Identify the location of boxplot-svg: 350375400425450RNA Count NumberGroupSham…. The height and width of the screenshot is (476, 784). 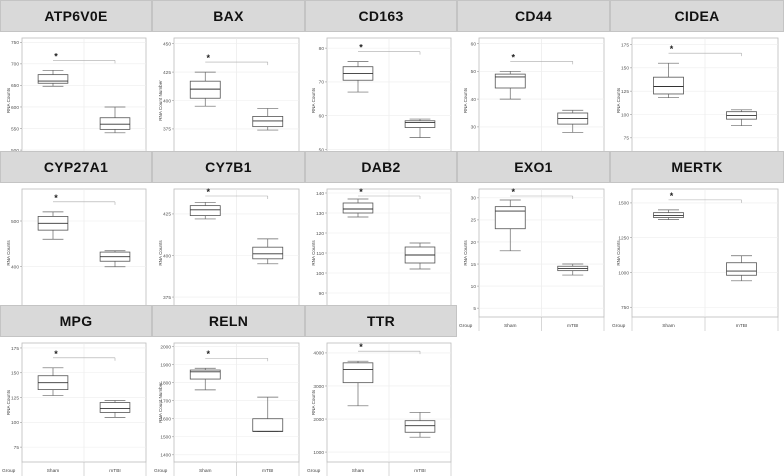
(227, 107).